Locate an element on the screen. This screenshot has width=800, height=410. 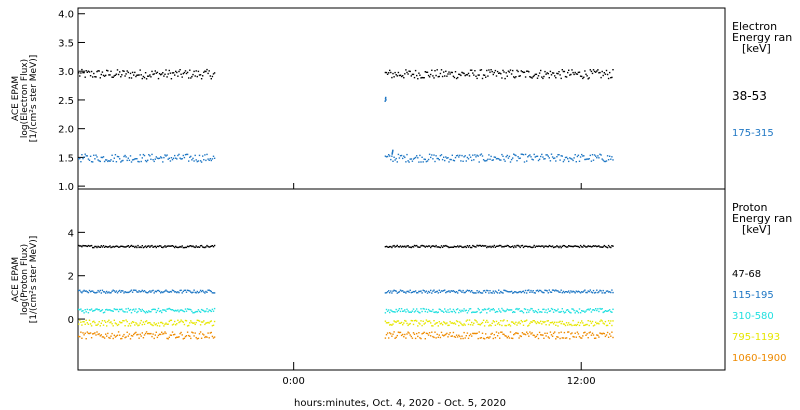
electron-outlier-point is located at coordinates (392, 153).